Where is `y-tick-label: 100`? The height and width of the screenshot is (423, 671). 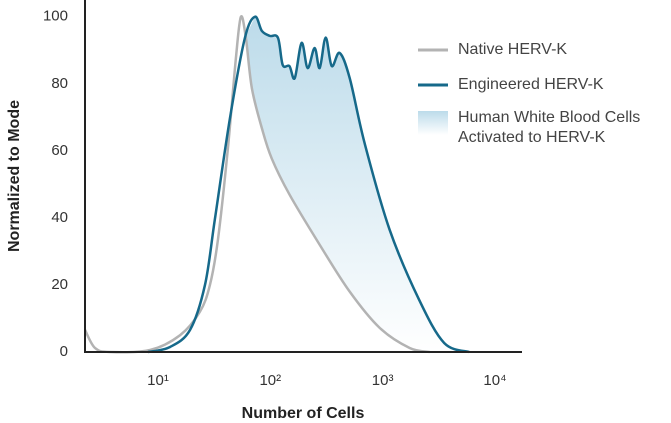
y-tick-label: 100 is located at coordinates (55, 16).